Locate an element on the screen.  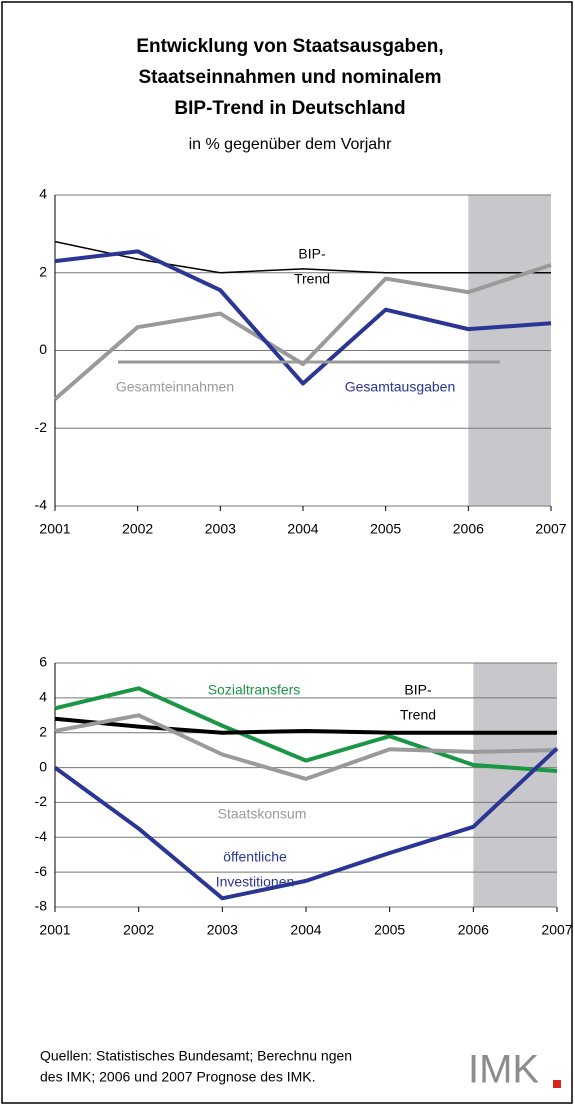
title: Staatseinnahmen und nominalem is located at coordinates (290, 77).